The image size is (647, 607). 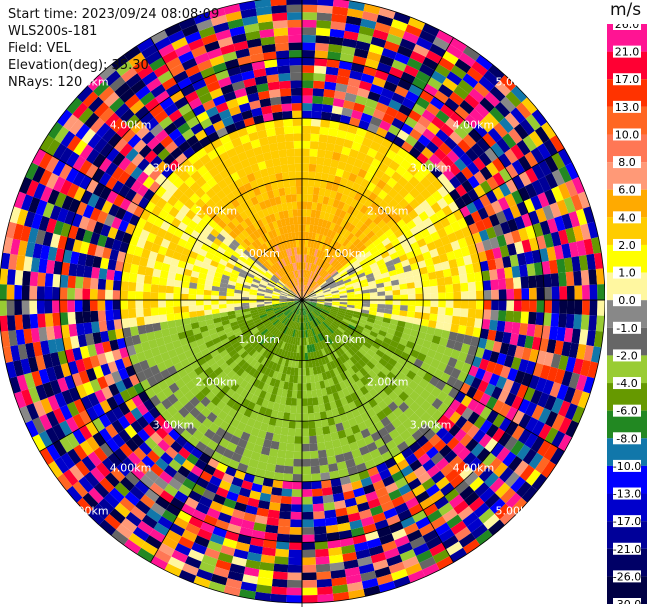 What do you see at coordinates (627, 521) in the screenshot?
I see `colorbar-tick-label: -17.0` at bounding box center [627, 521].